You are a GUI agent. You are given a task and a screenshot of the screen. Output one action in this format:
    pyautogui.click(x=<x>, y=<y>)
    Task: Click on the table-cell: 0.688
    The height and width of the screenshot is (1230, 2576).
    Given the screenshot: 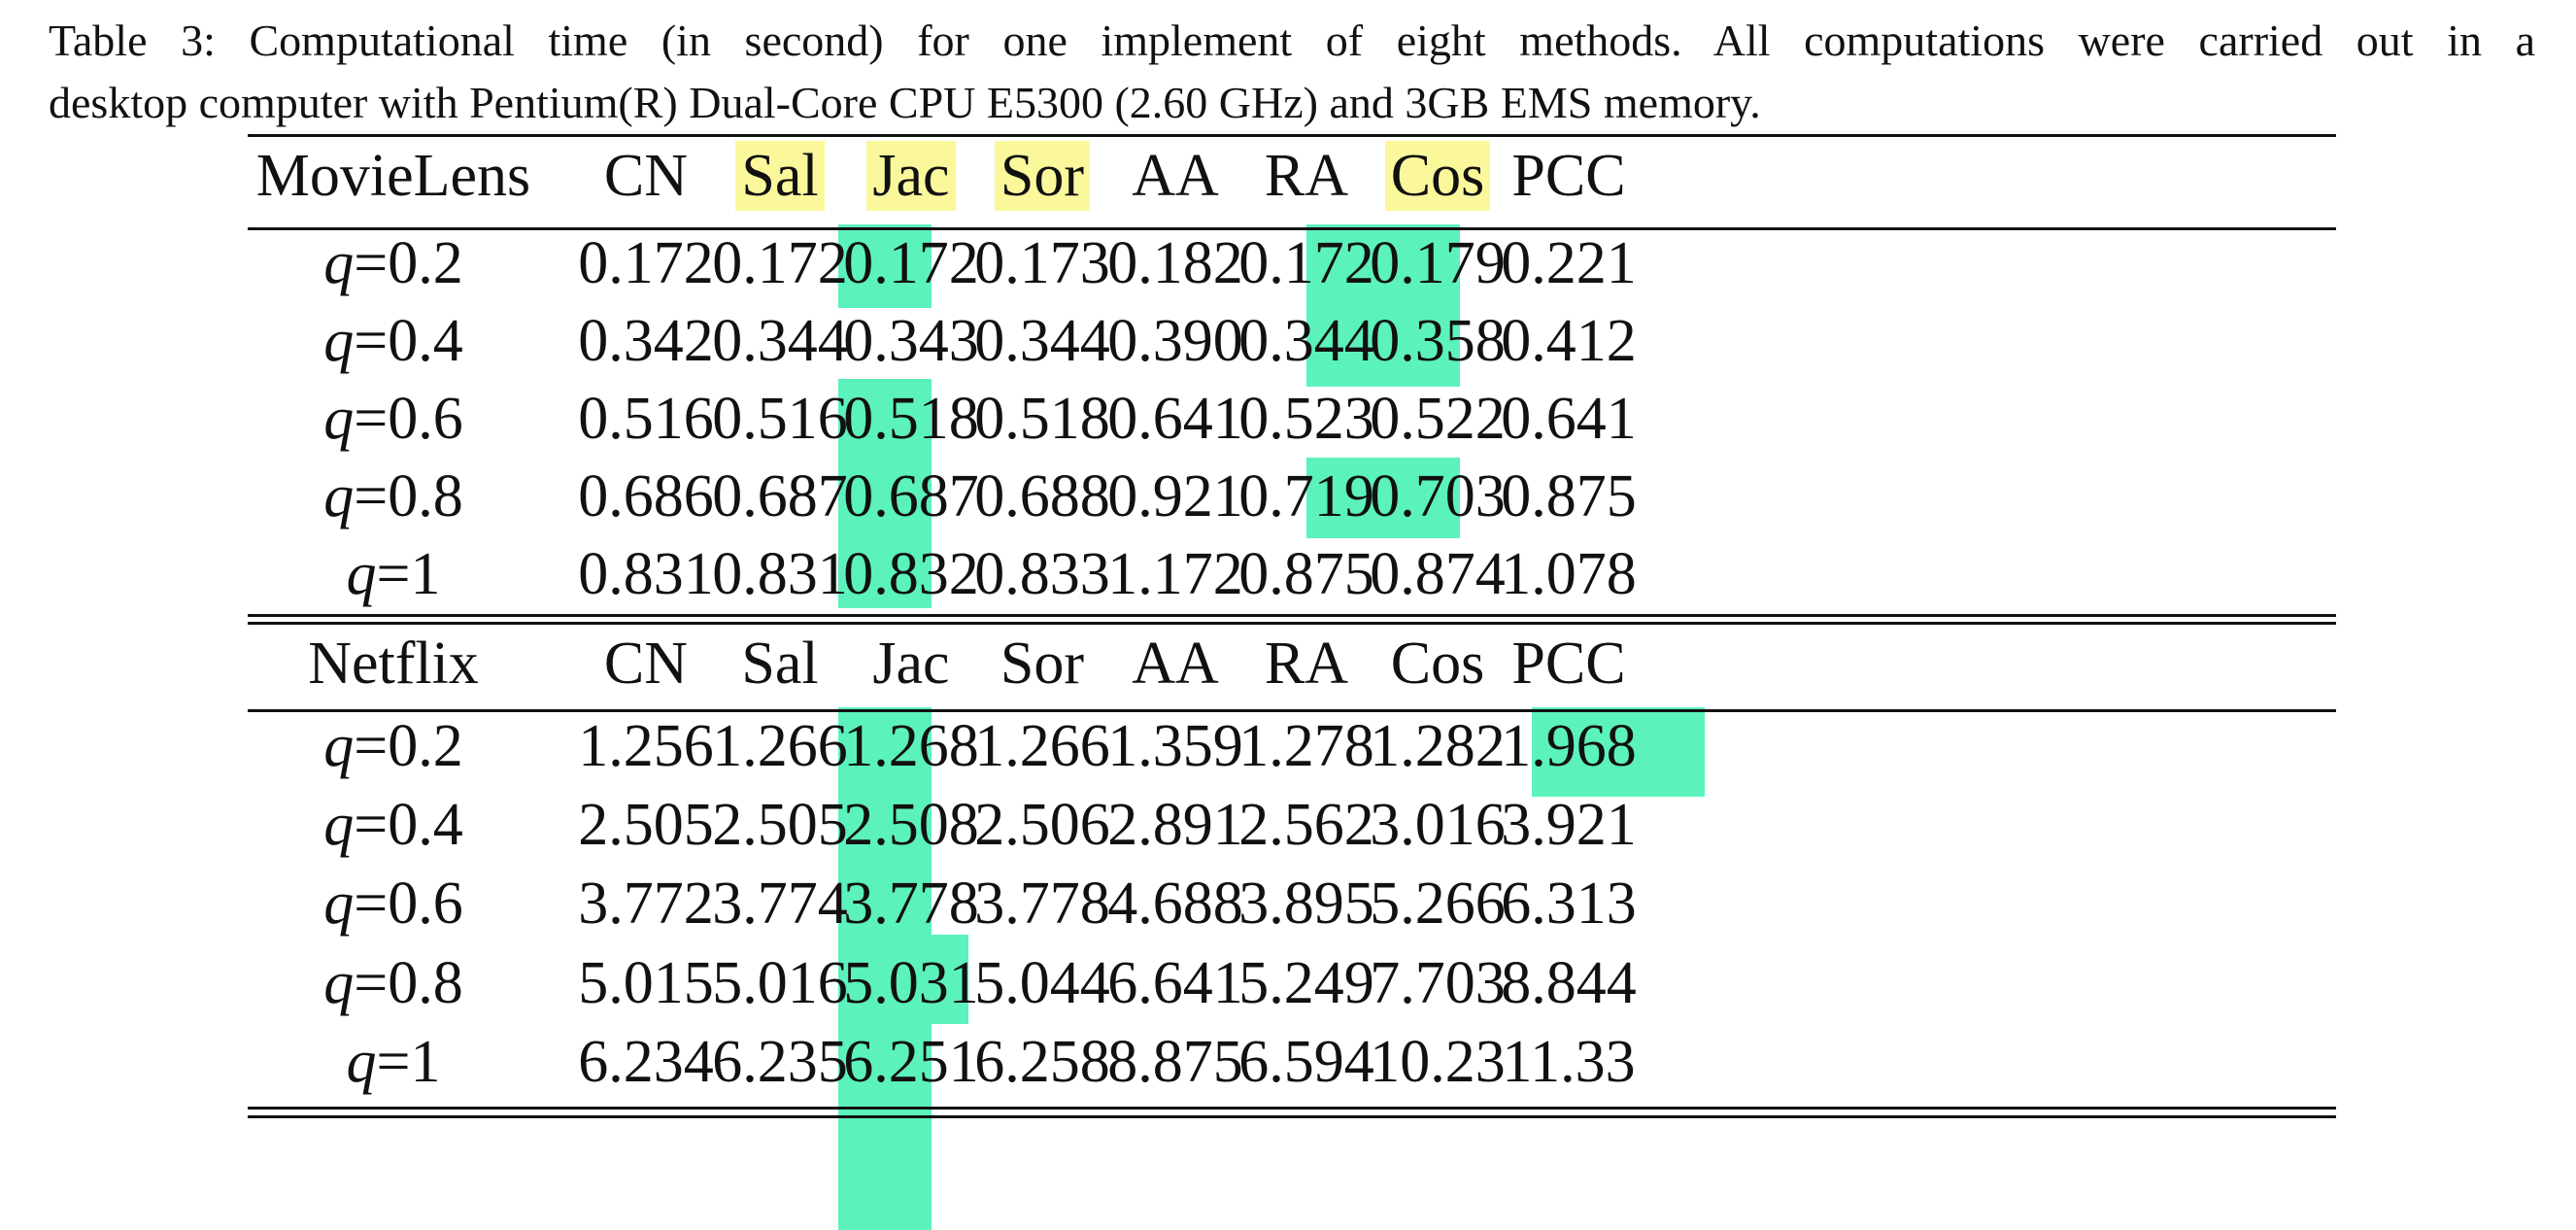 What is the action you would take?
    pyautogui.click(x=1042, y=497)
    